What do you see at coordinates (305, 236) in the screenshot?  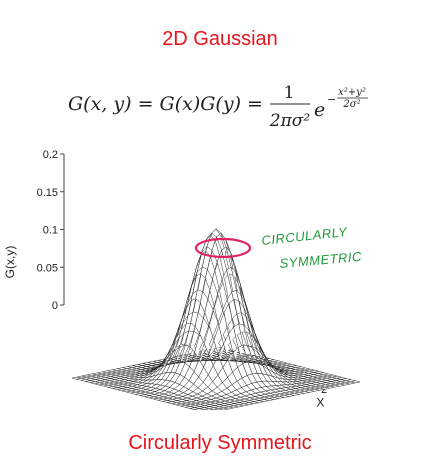 I see `annotation-line-1: CIRCULARLY` at bounding box center [305, 236].